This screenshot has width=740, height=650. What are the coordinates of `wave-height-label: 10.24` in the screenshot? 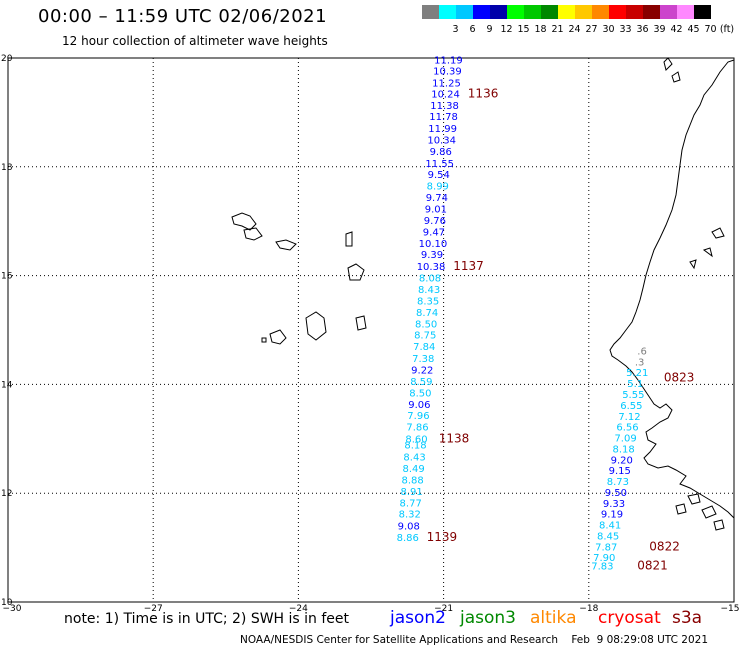 It's located at (445, 95).